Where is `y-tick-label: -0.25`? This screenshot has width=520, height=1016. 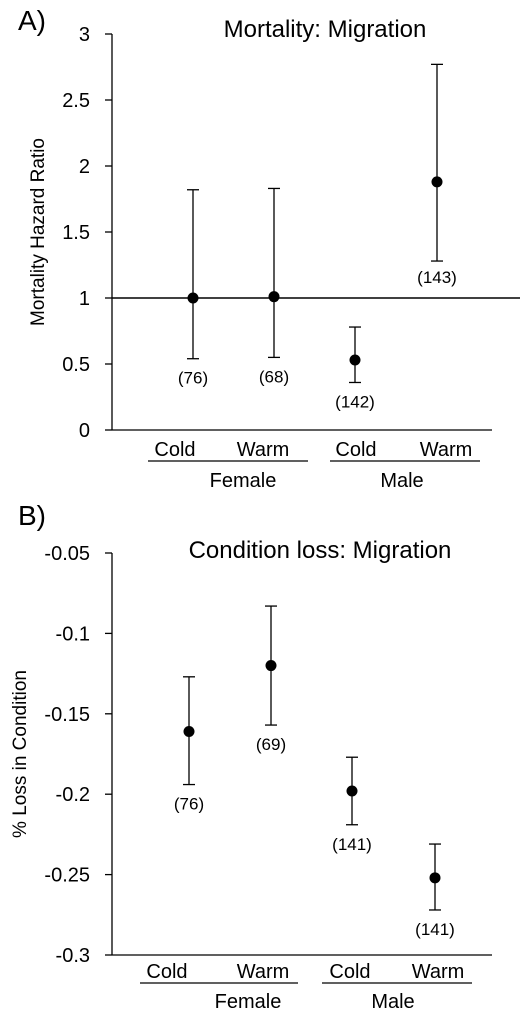 y-tick-label: -0.25 is located at coordinates (67, 876).